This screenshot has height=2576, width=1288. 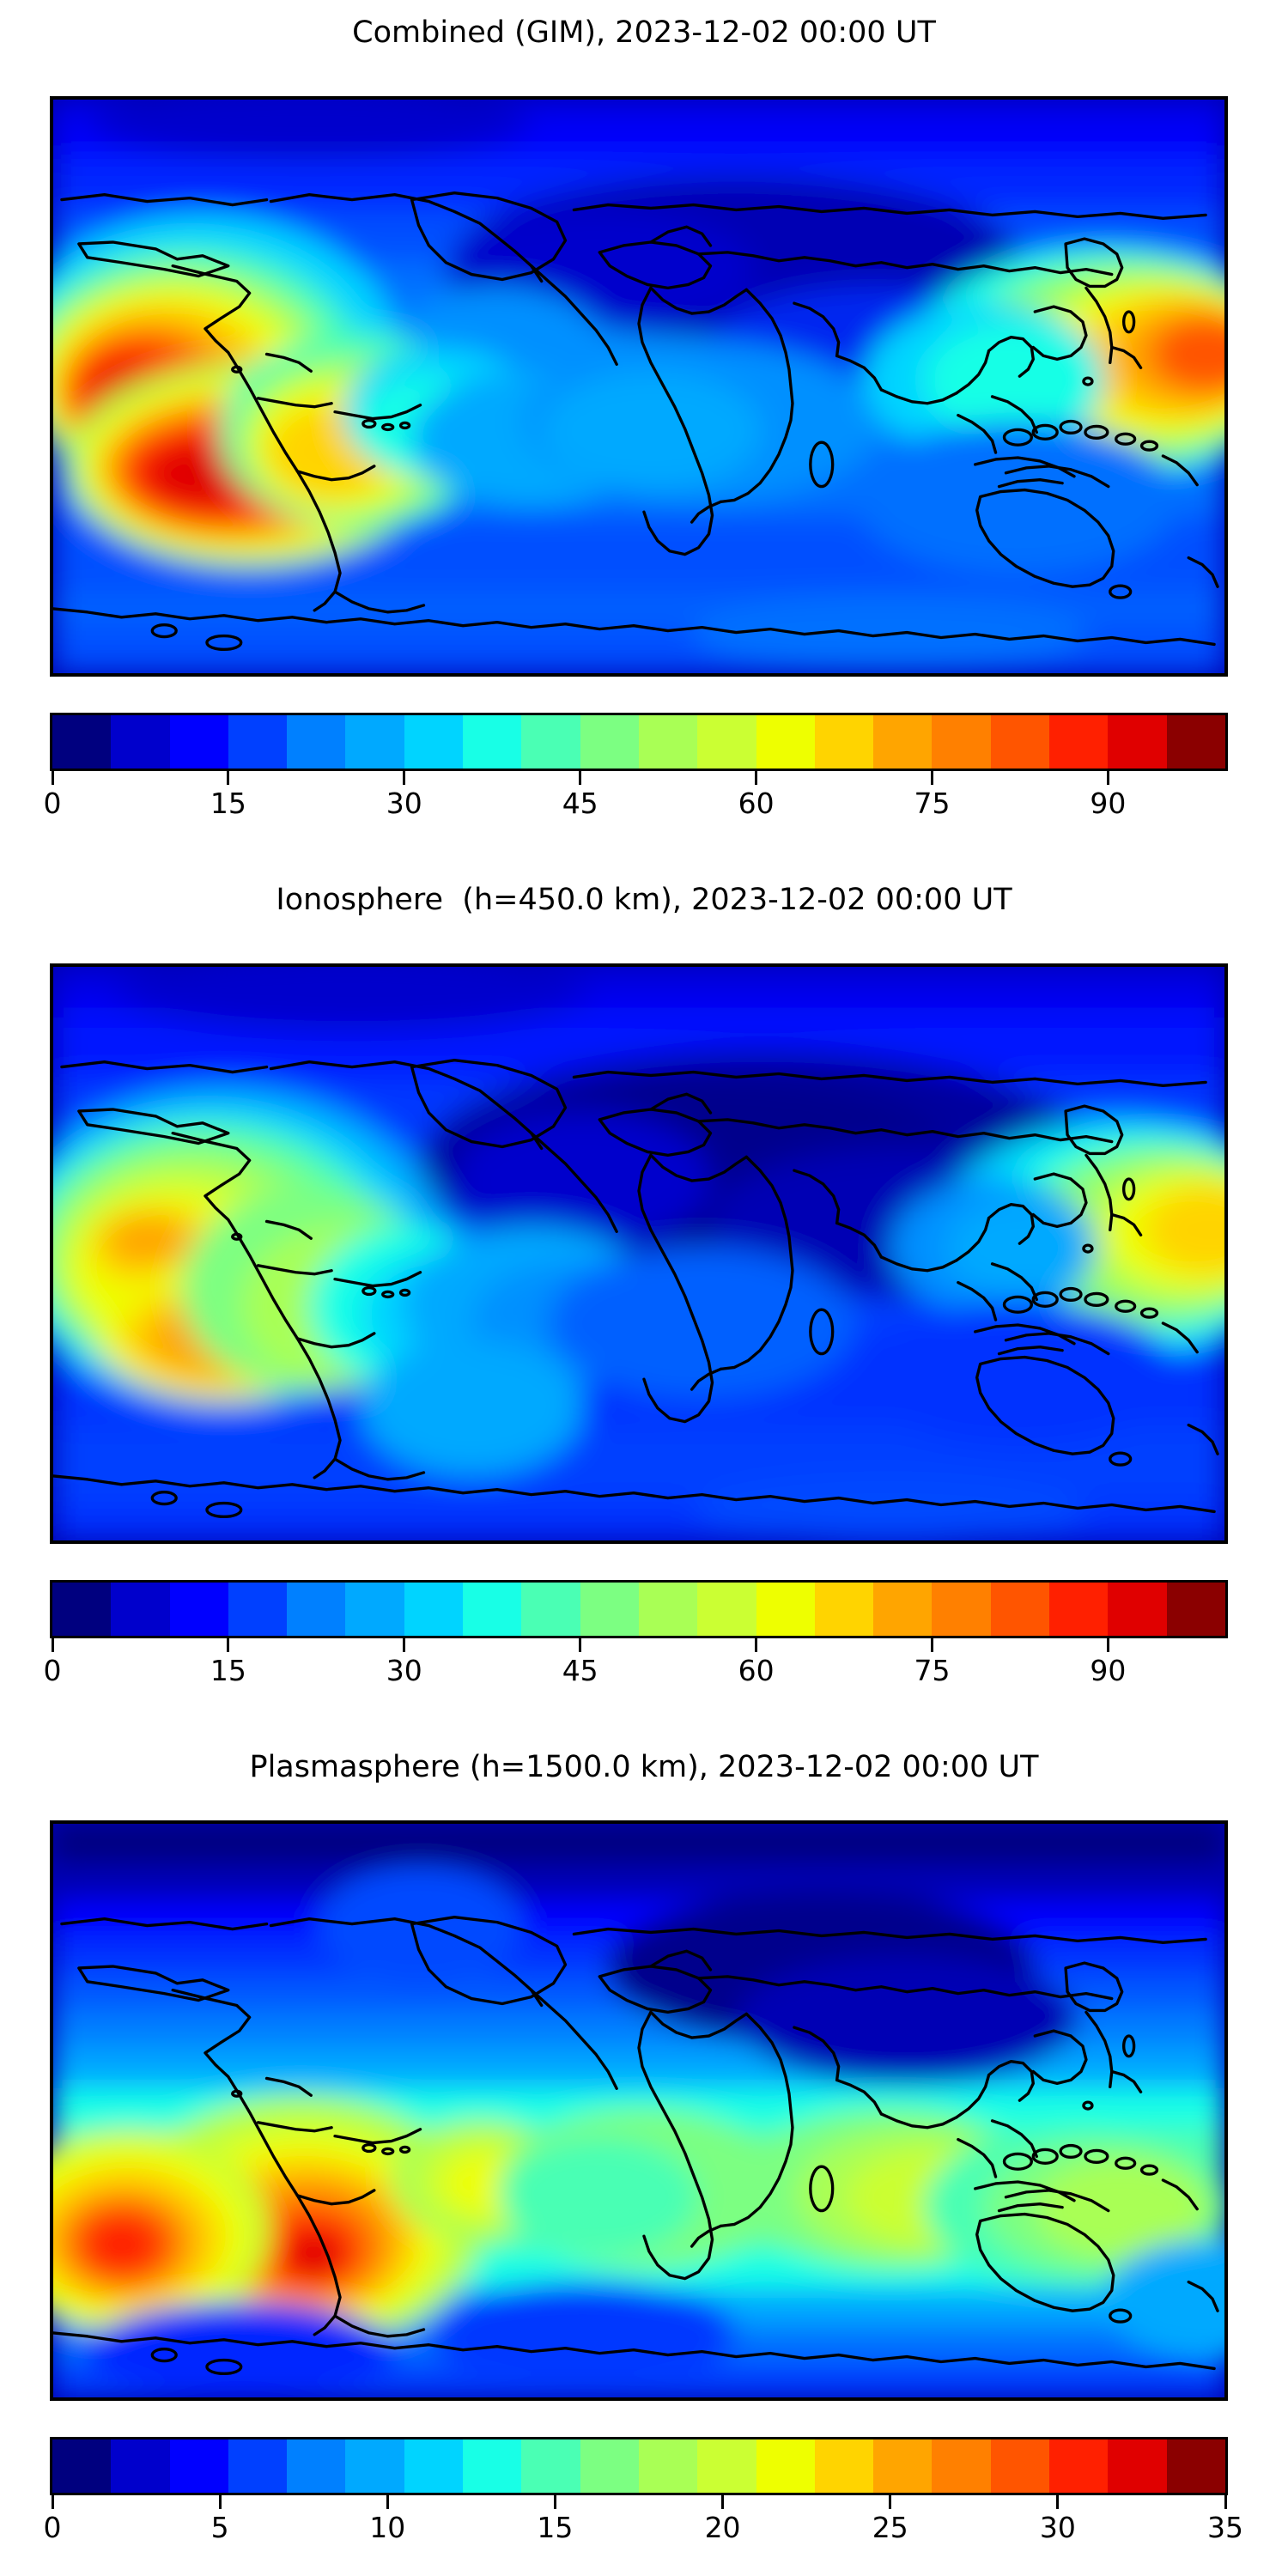 What do you see at coordinates (1225, 2528) in the screenshot?
I see `colorbar-tick-label: 35` at bounding box center [1225, 2528].